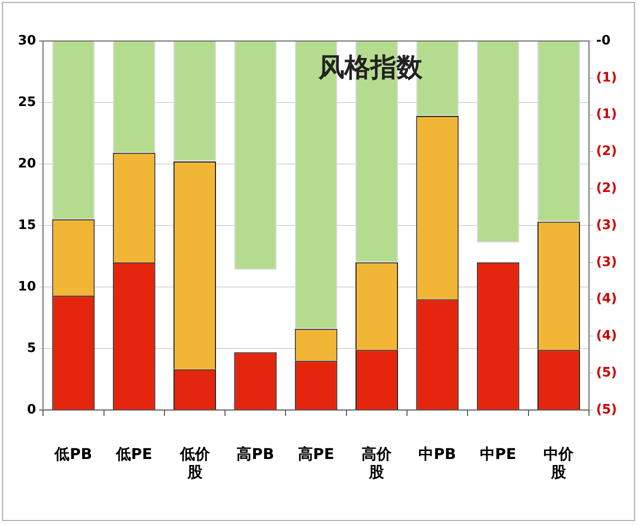  I want to click on y-tick-label: 20, so click(27, 164).